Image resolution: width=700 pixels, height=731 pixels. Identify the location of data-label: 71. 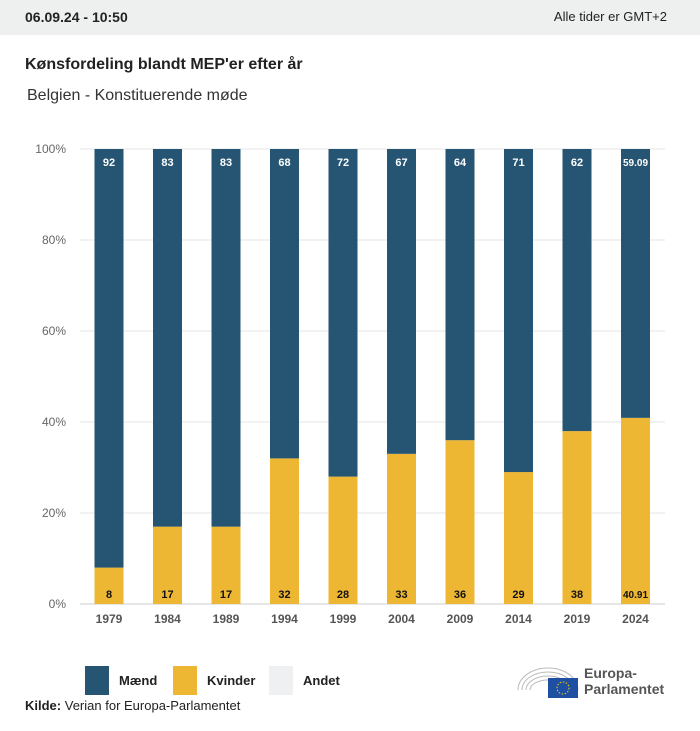
(518, 163).